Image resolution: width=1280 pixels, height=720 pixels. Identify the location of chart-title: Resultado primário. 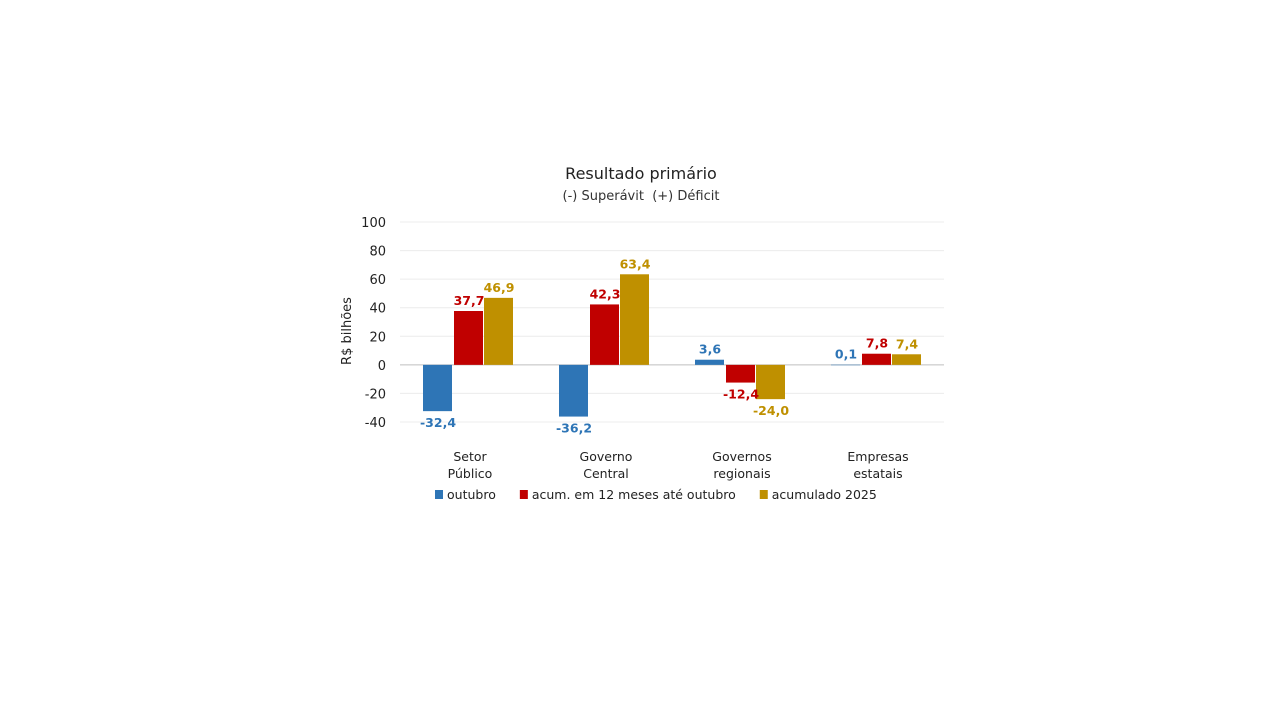
(641, 173).